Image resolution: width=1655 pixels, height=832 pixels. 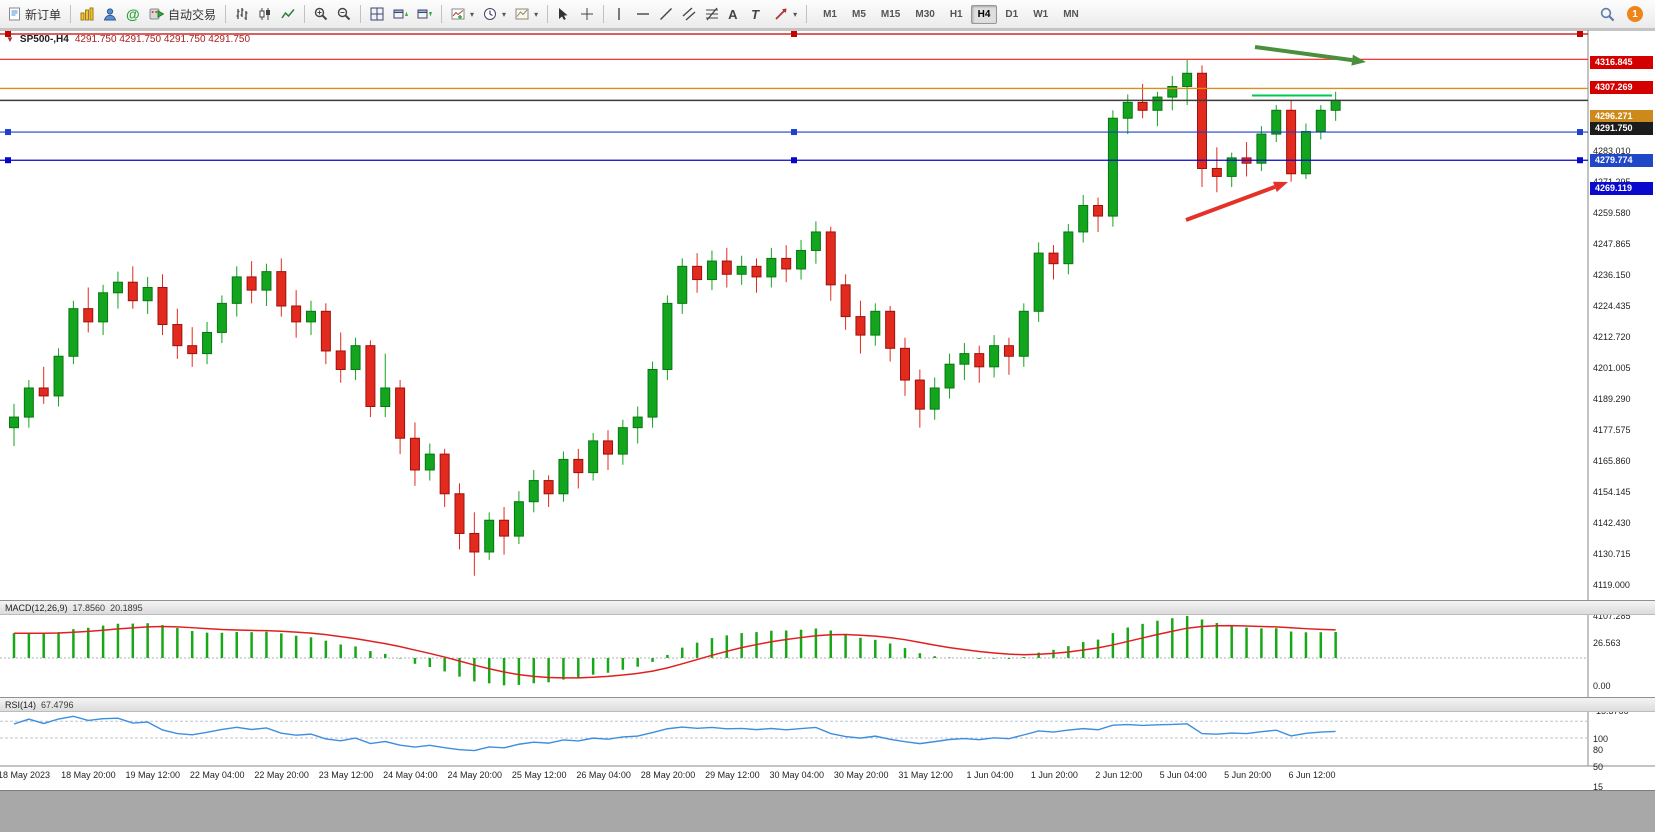 I want to click on timeframe-group: M1 M5 M15 M30 H1 H4 D1 W1 MN, so click(x=951, y=14).